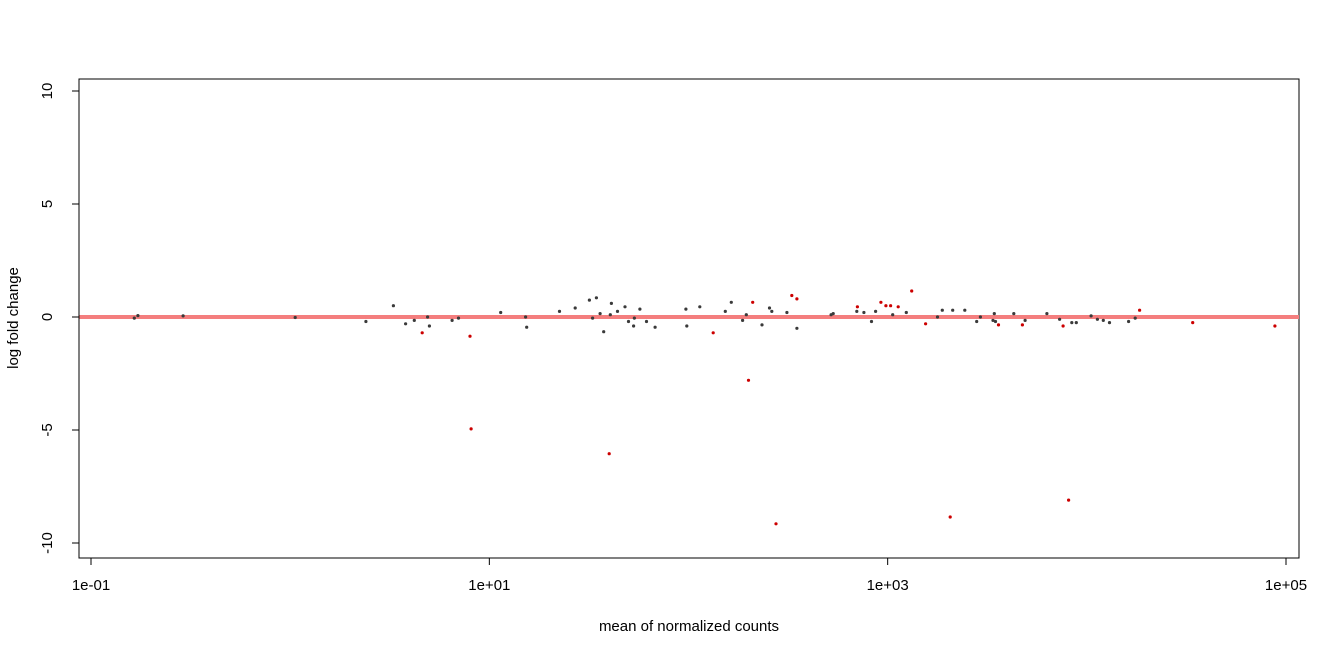 The height and width of the screenshot is (655, 1339). I want to click on y-axis-label: log fold change, so click(13, 318).